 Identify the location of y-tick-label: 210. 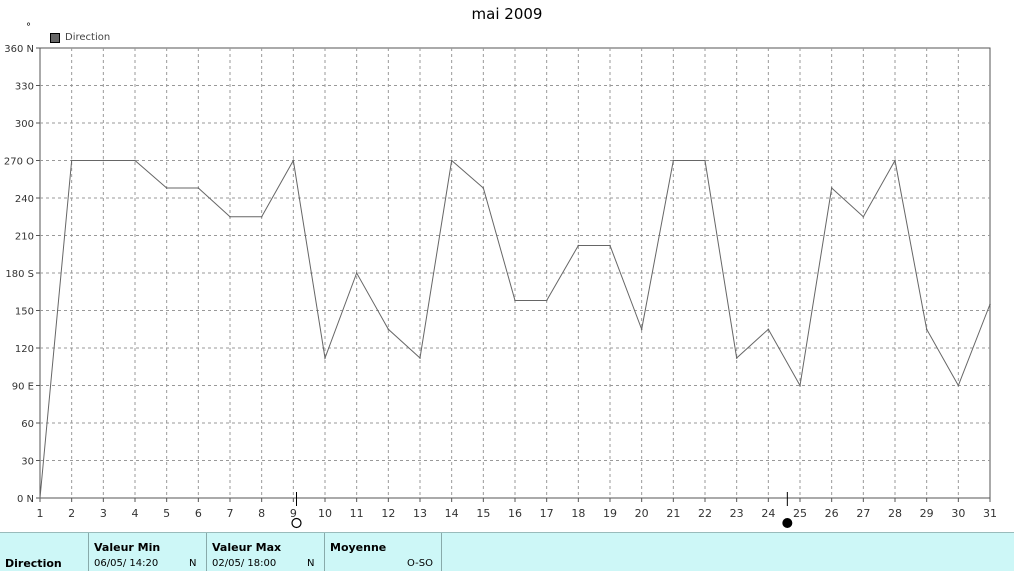
(24, 237).